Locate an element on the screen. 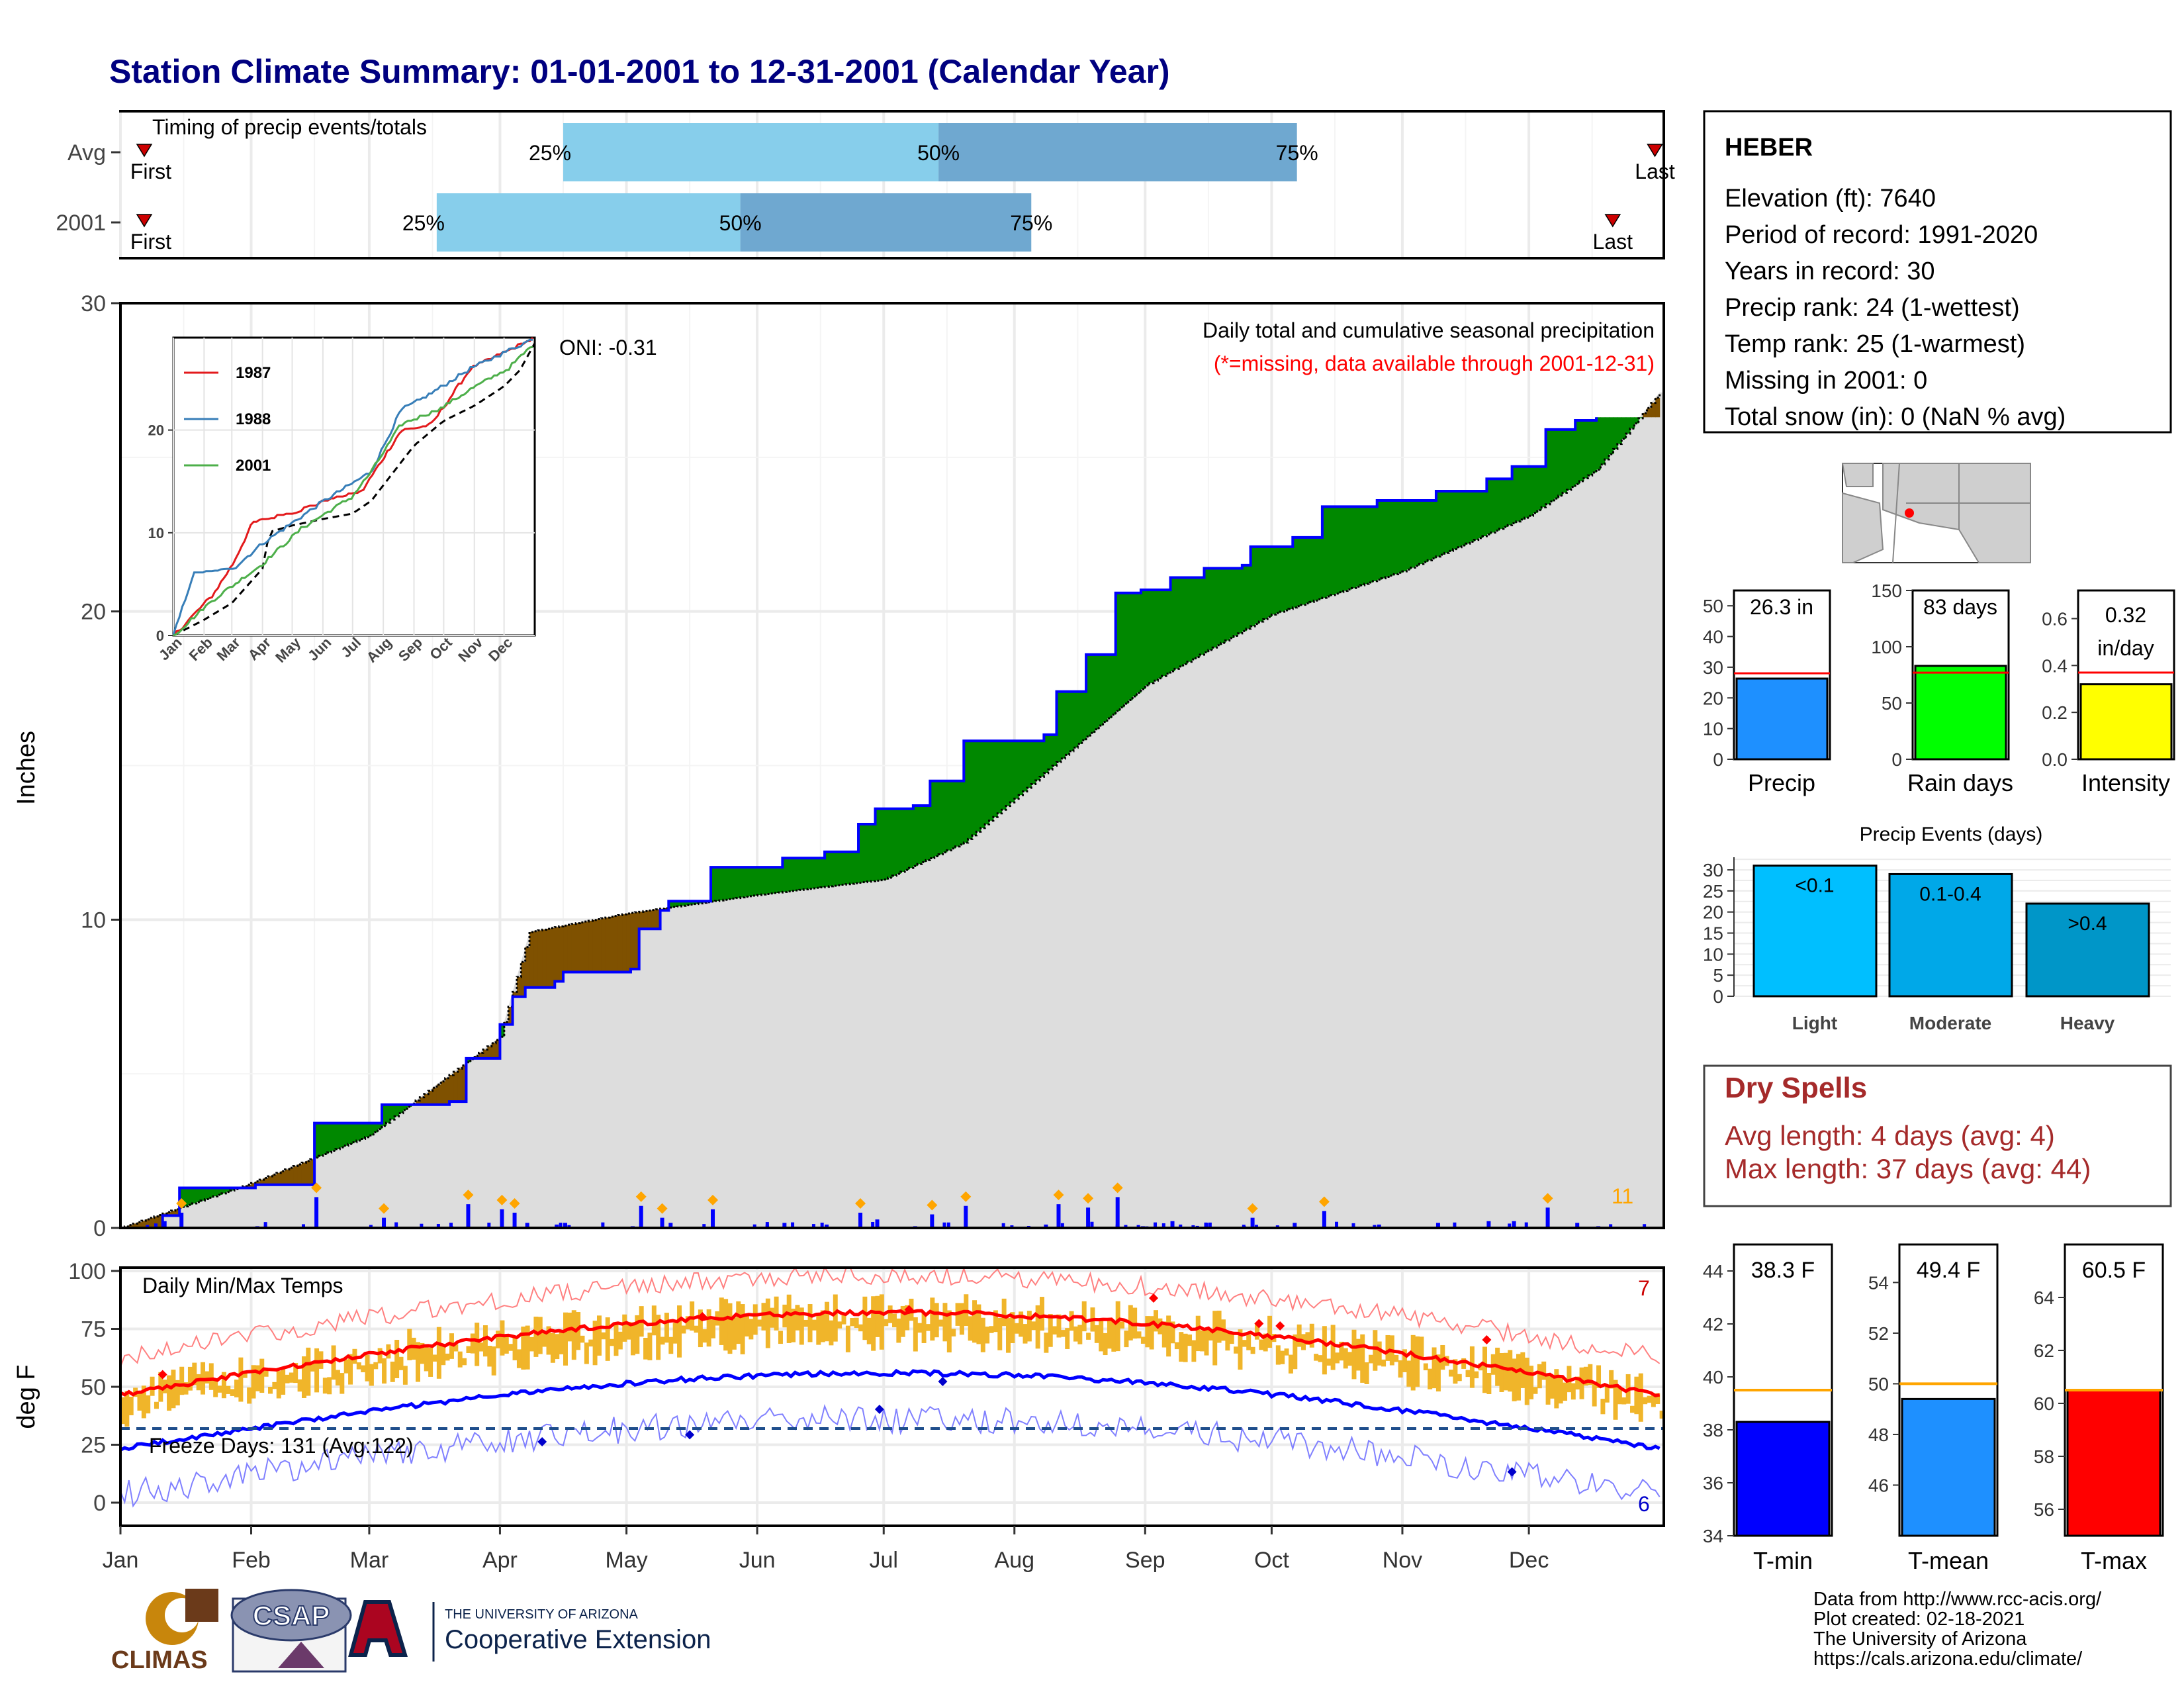 This screenshot has height=1688, width=2184. temp-bar-y-tick-label: 64 is located at coordinates (2044, 1298).